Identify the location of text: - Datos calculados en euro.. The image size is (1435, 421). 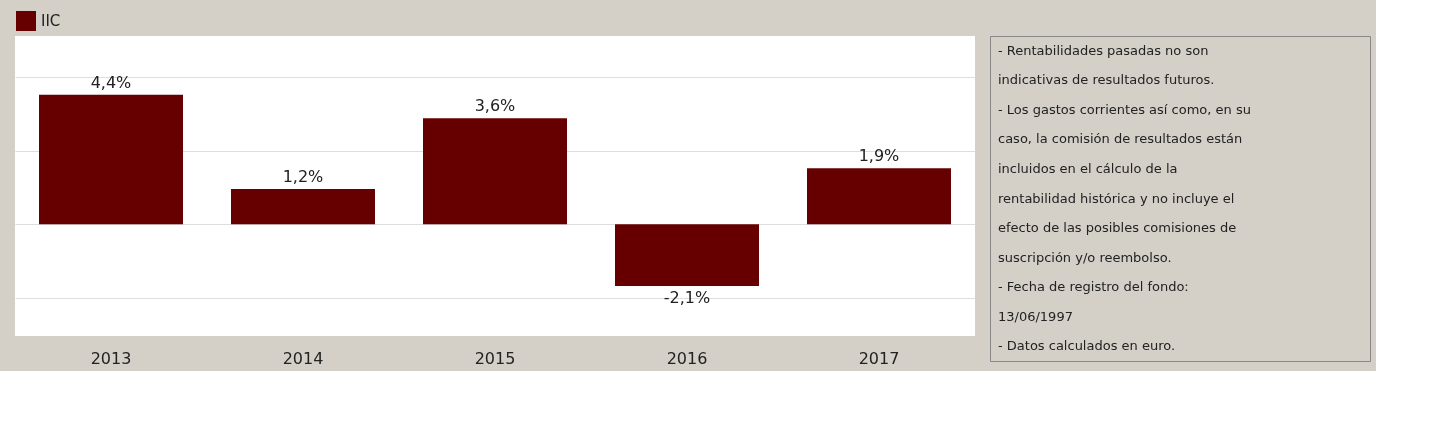
(1087, 346).